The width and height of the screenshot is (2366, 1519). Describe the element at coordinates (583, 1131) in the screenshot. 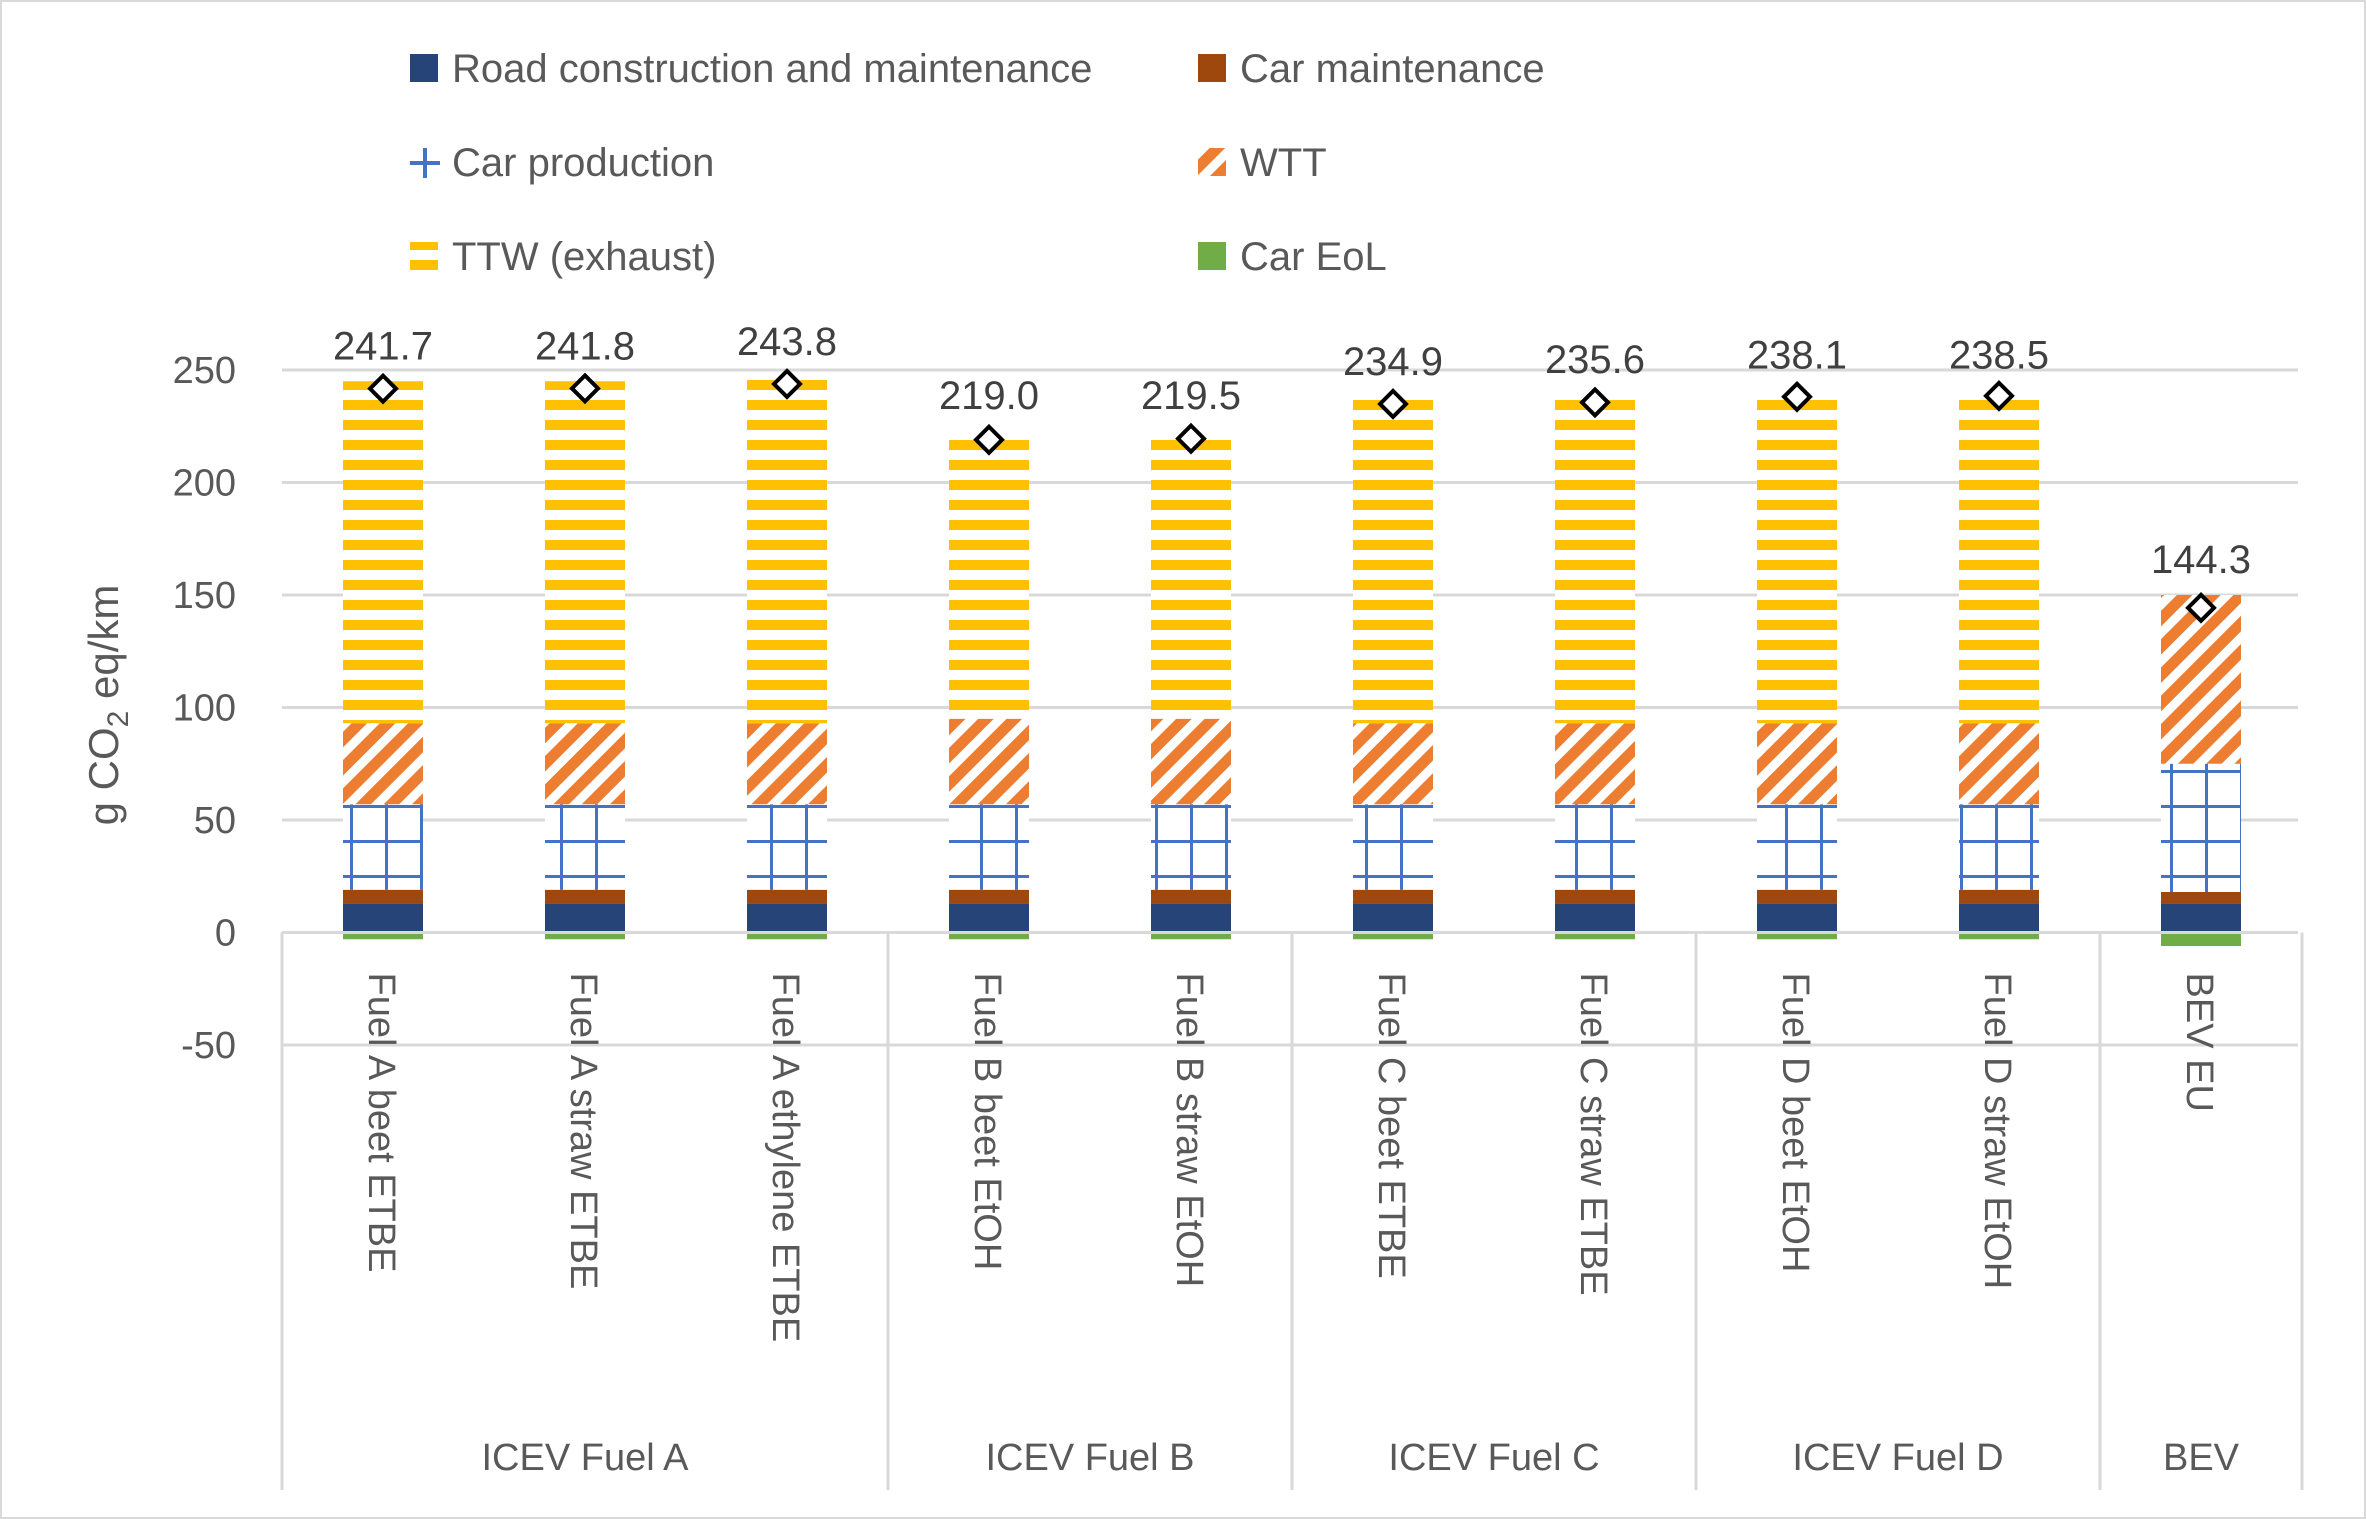

I see `category-label: Fuel A straw ETBE` at that location.